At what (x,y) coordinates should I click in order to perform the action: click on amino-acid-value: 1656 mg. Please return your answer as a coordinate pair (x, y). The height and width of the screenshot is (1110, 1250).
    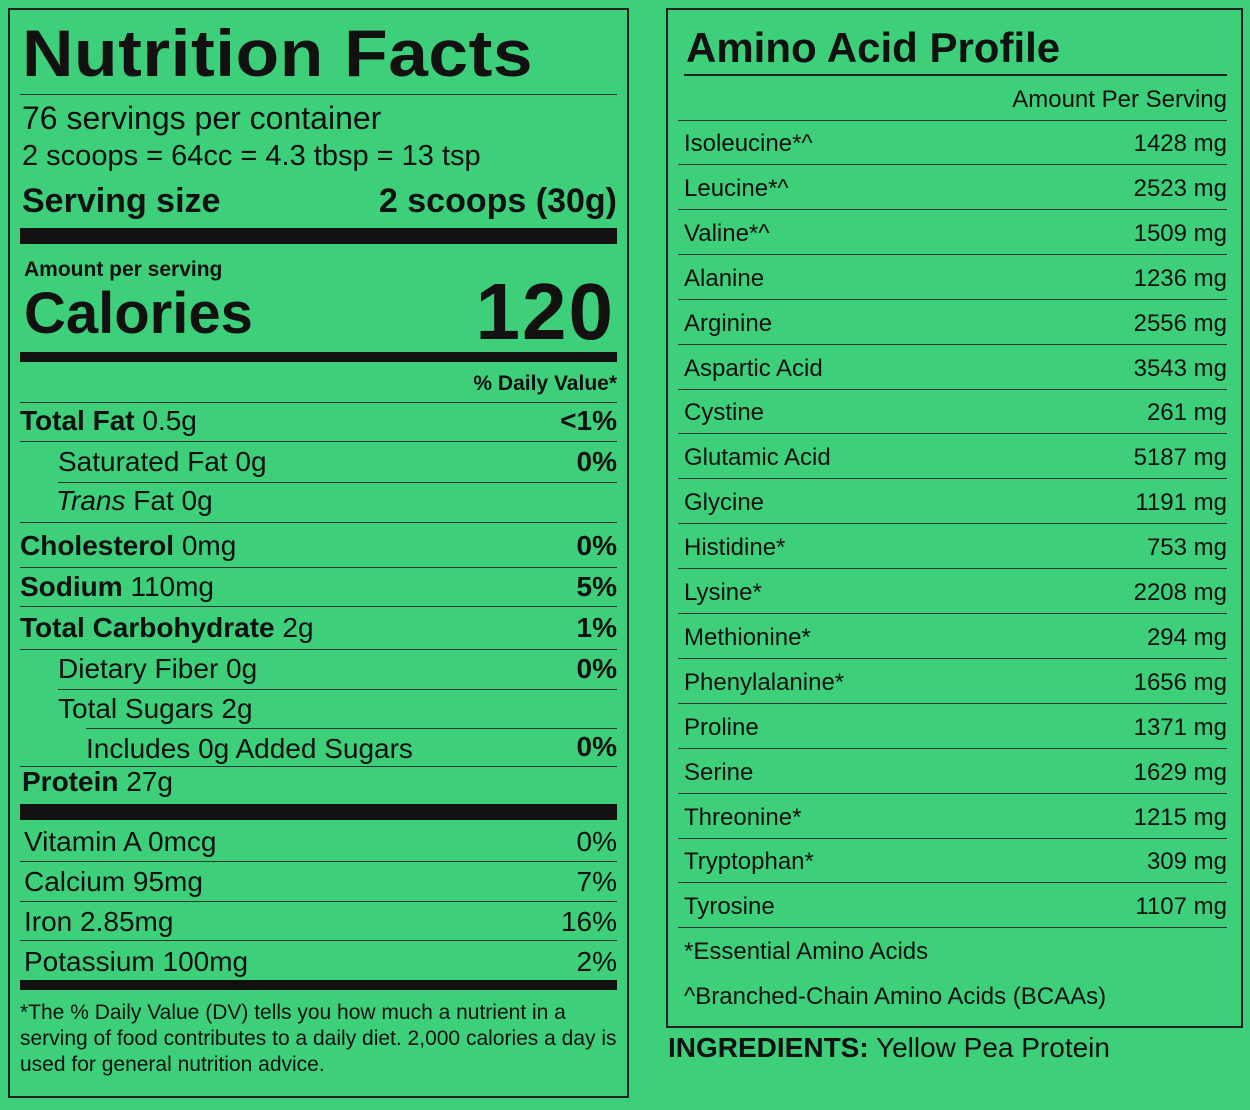
    Looking at the image, I should click on (1180, 682).